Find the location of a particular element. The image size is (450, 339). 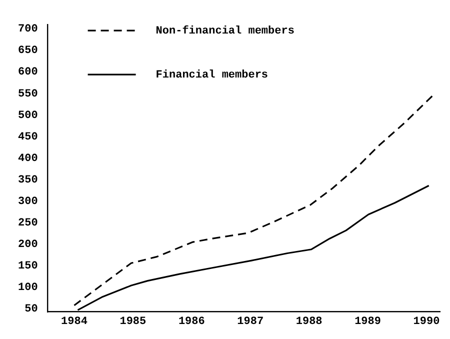

y-tick-label: 600 is located at coordinates (28, 72).